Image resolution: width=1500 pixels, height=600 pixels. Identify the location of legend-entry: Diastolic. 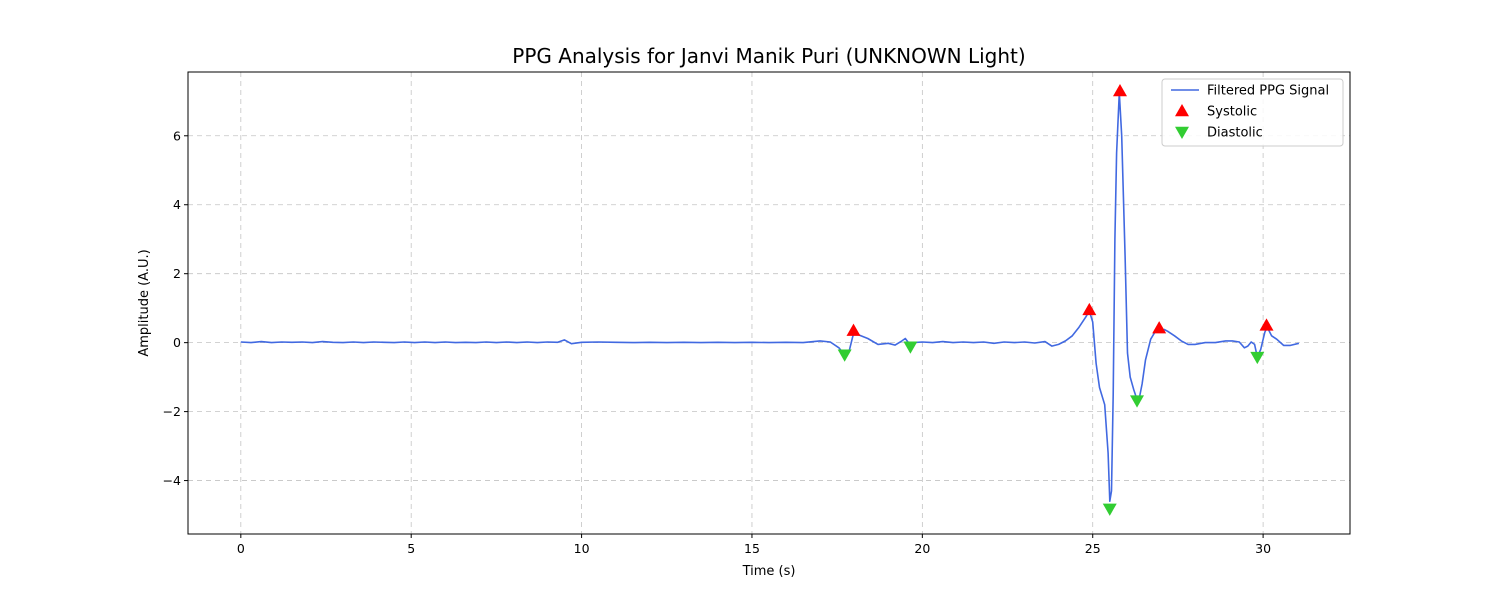
(1235, 133).